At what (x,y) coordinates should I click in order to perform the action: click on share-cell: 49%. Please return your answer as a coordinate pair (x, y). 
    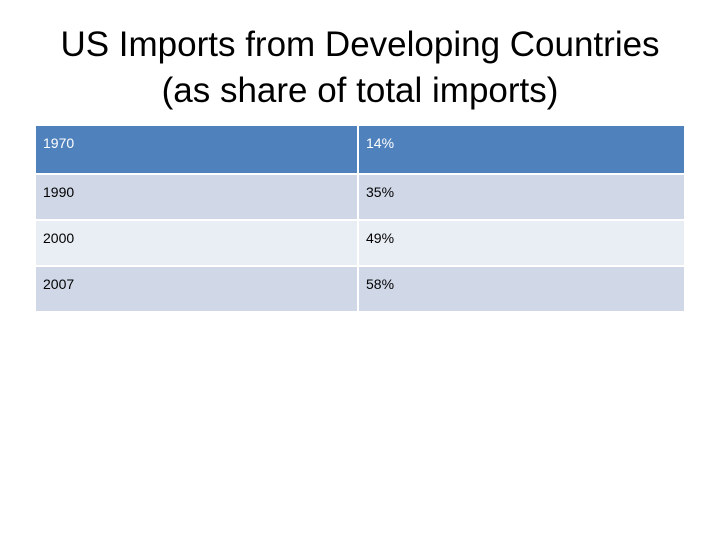
    Looking at the image, I should click on (521, 243).